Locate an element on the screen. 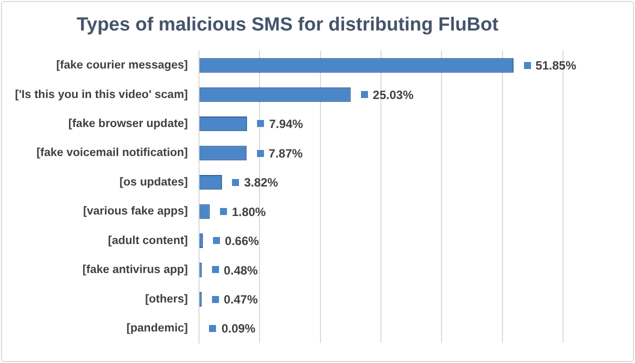 The height and width of the screenshot is (363, 635). data-label: 0.48% is located at coordinates (241, 270).